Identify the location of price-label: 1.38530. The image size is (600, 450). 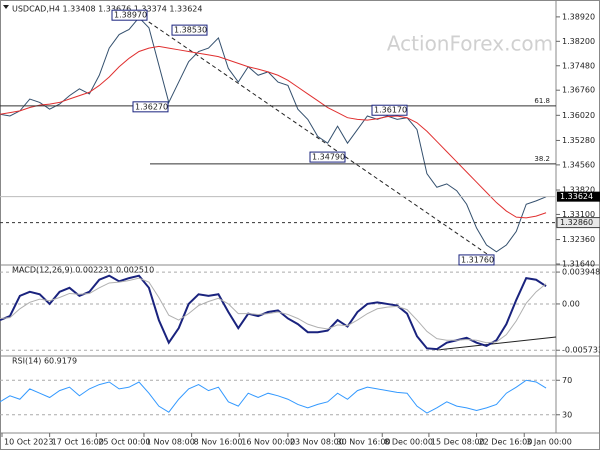
(190, 30).